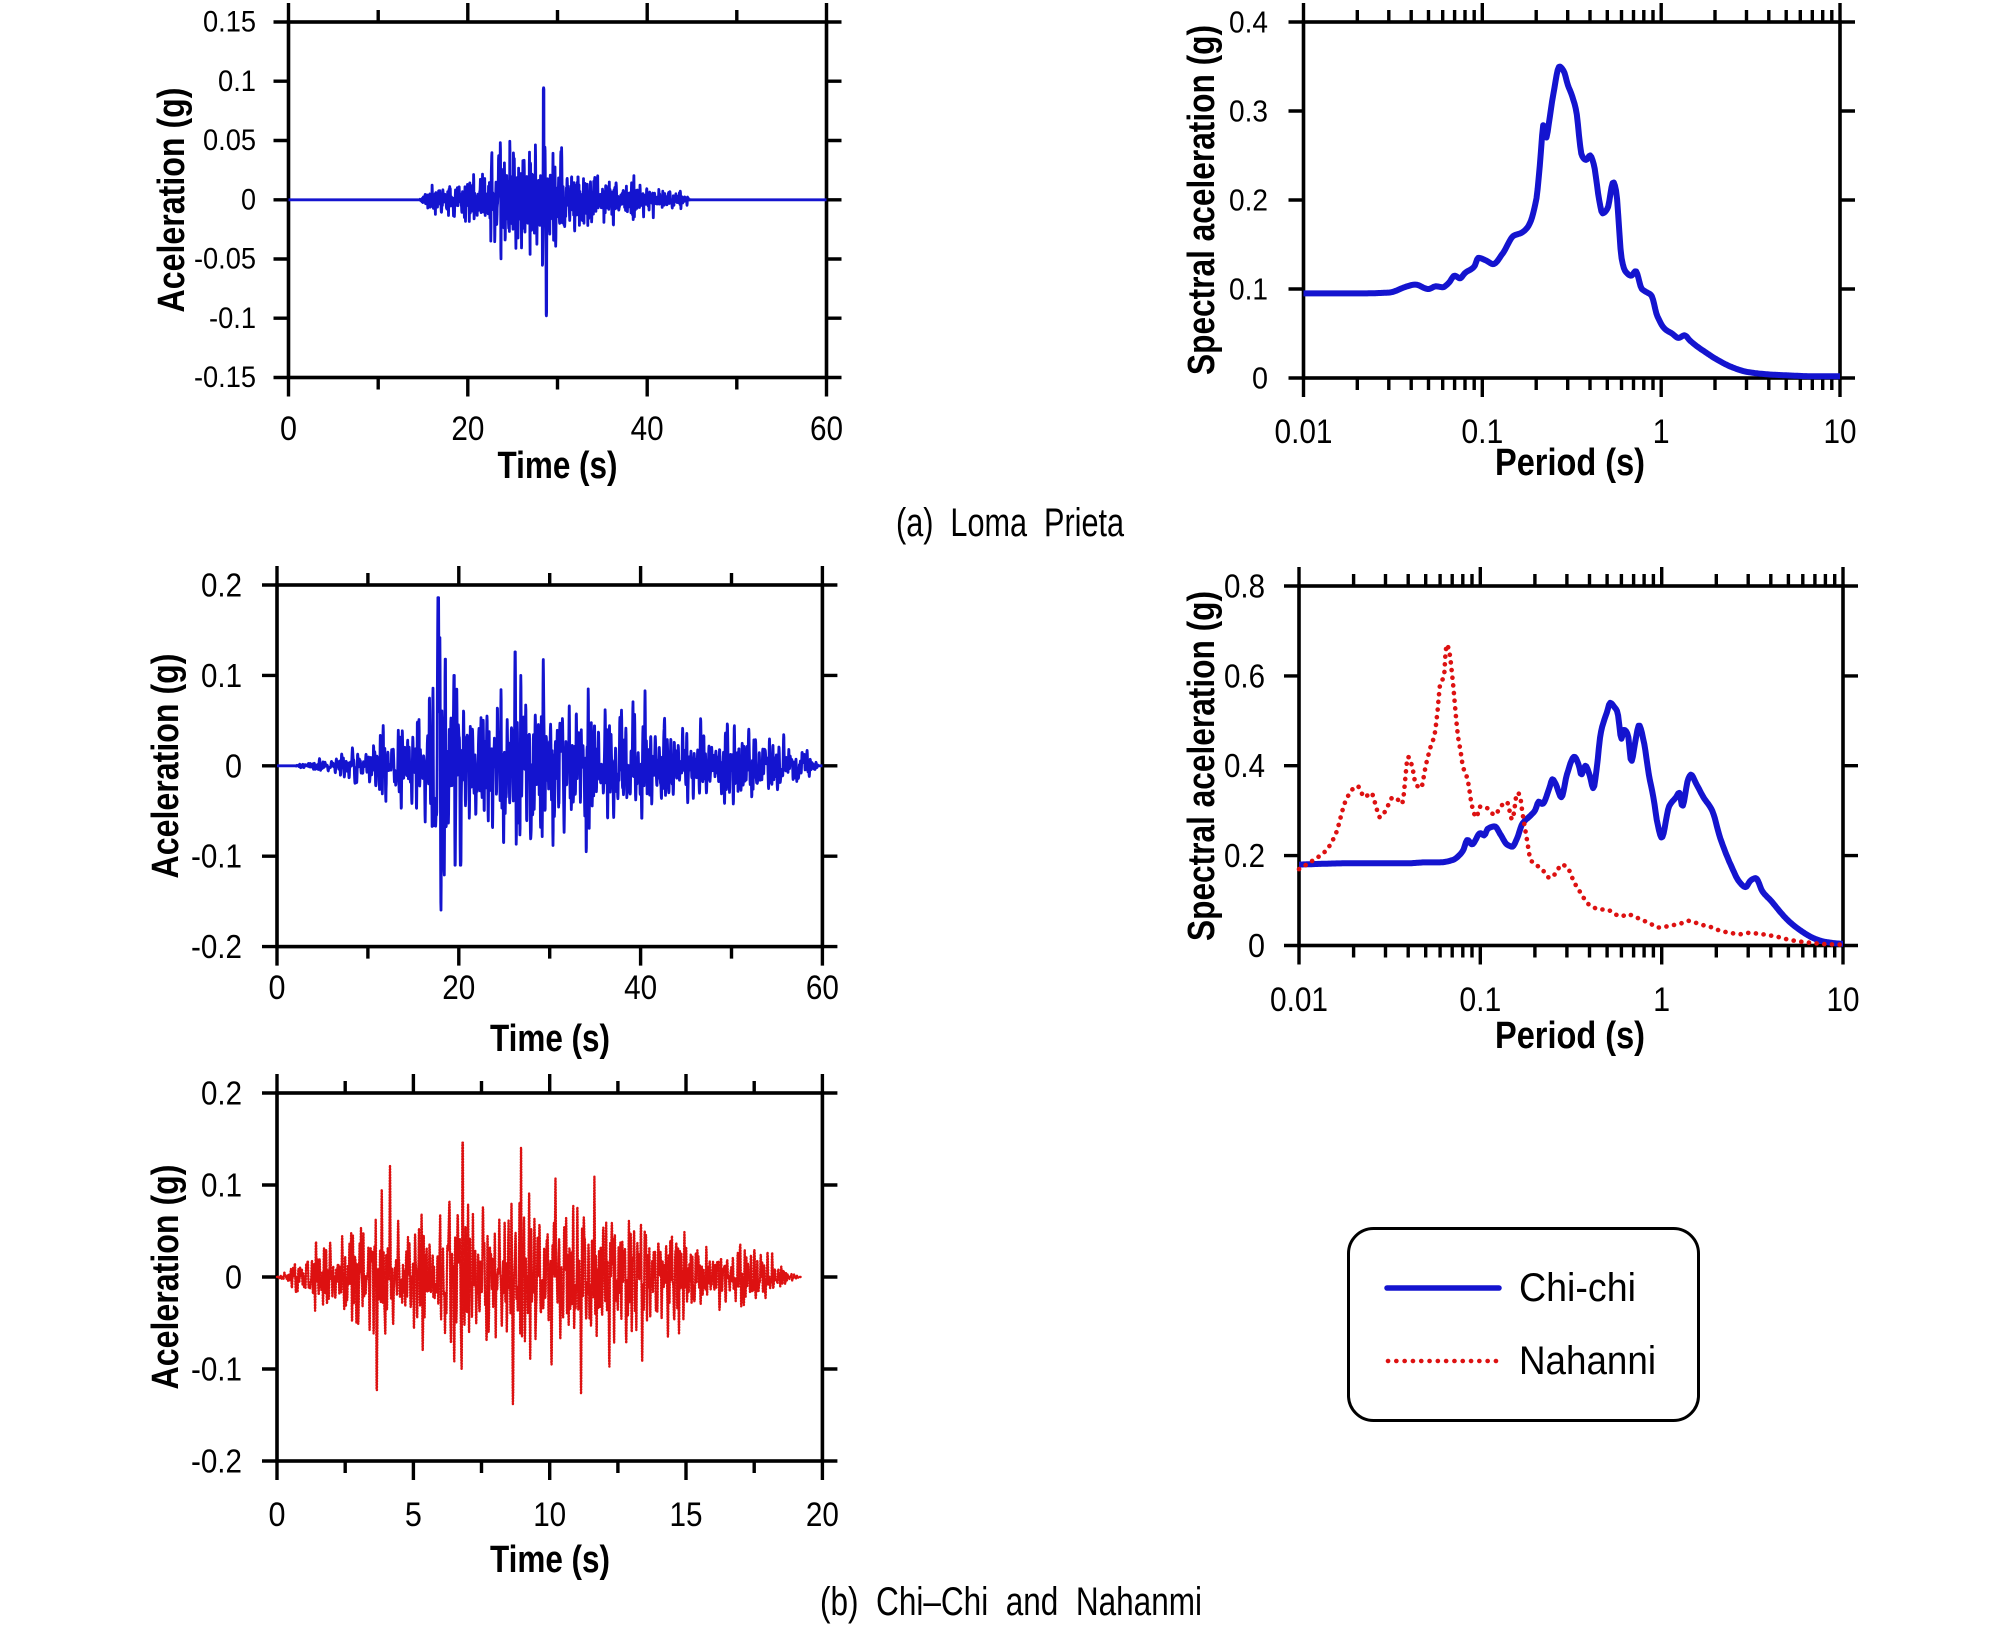  What do you see at coordinates (686, 1515) in the screenshot?
I see `svg-text: 15` at bounding box center [686, 1515].